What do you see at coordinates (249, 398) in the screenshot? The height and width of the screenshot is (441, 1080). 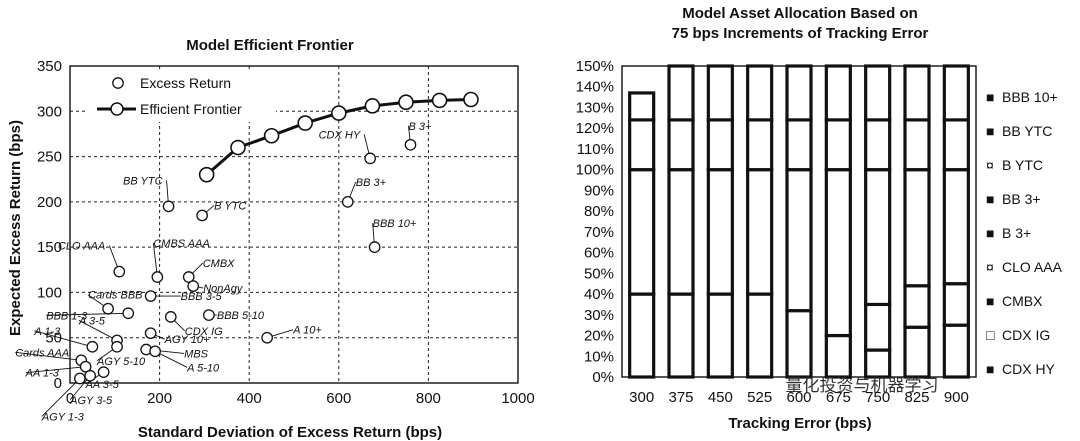 I see `frontier-x-tick-label: 400` at bounding box center [249, 398].